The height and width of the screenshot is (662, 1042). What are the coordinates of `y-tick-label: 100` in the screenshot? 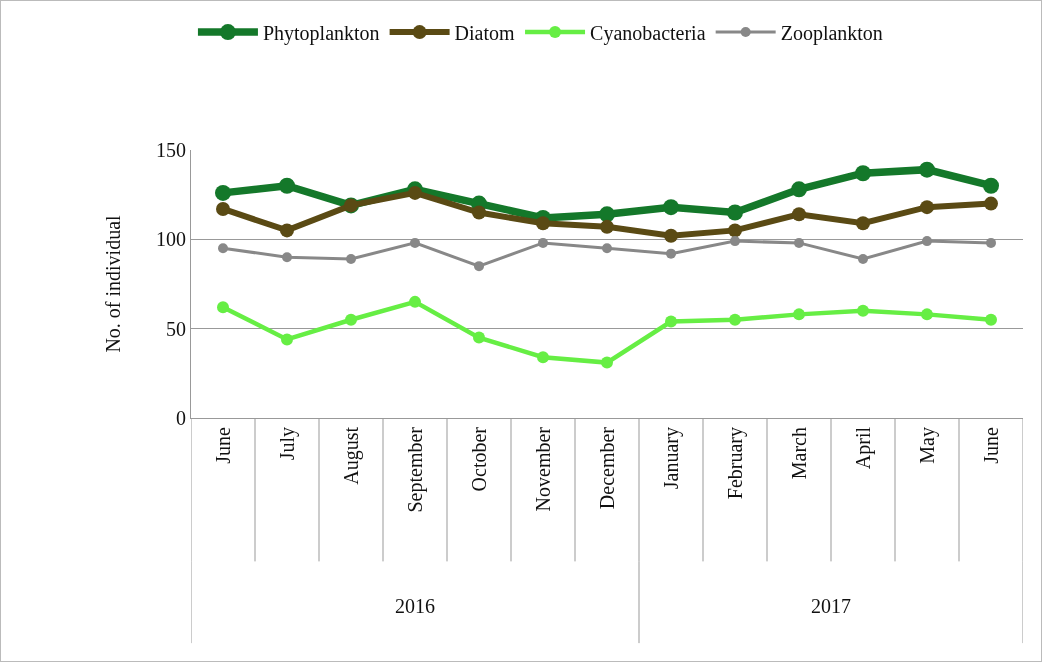 It's located at (171, 239).